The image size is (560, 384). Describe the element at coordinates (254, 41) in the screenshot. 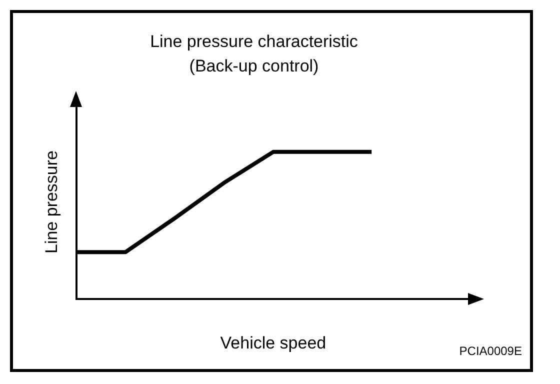

I see `chart-title: Line pressure characteristic` at that location.